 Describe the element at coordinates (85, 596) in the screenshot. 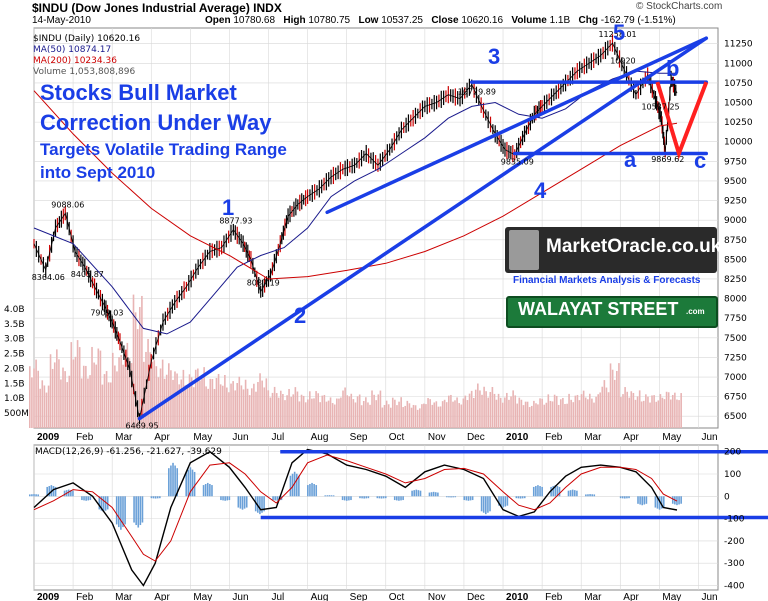

I see `x-tick-label-bottom: Feb` at that location.